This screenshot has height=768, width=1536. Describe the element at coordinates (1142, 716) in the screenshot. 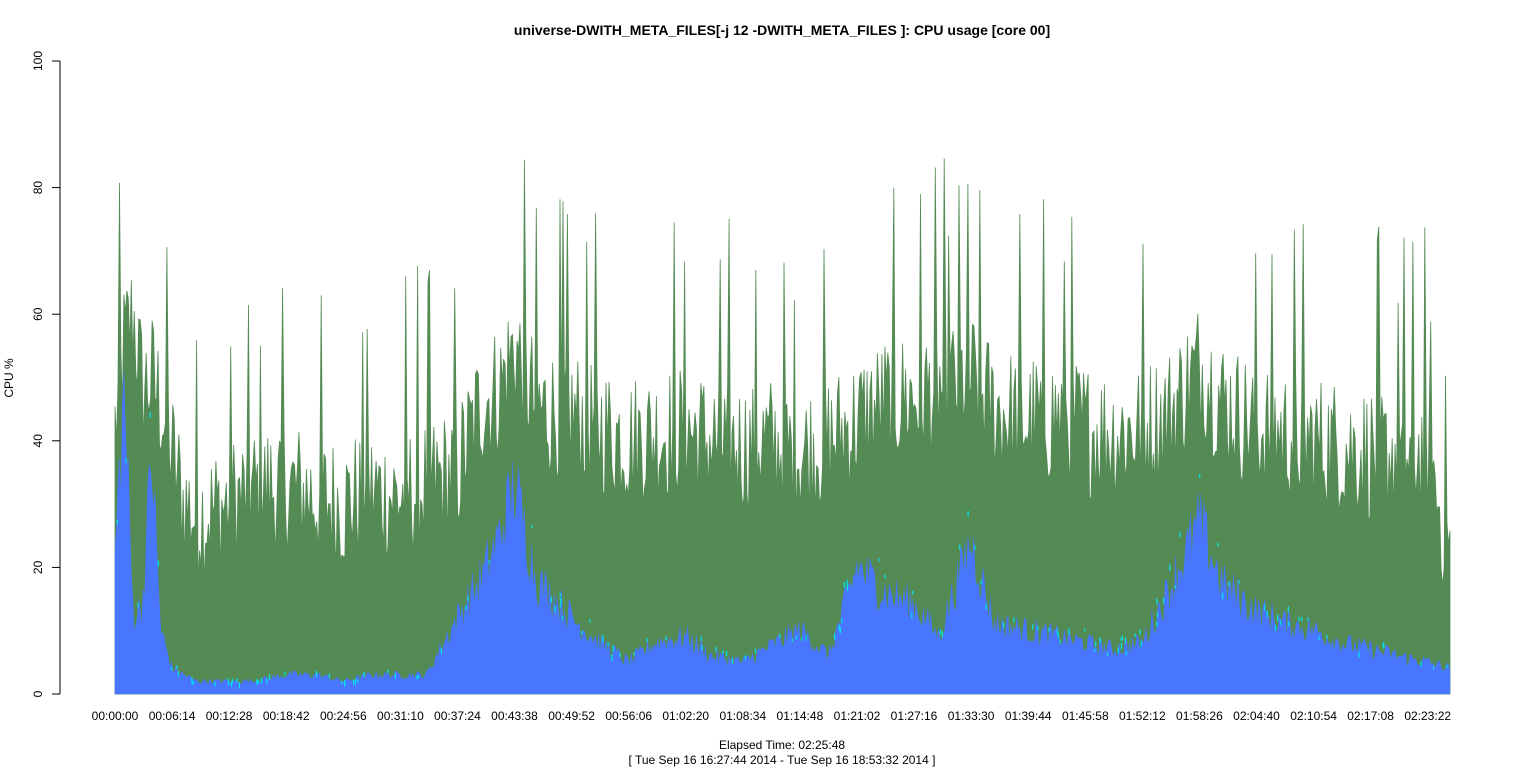

I see `x-tick-label: 01:52:12` at that location.